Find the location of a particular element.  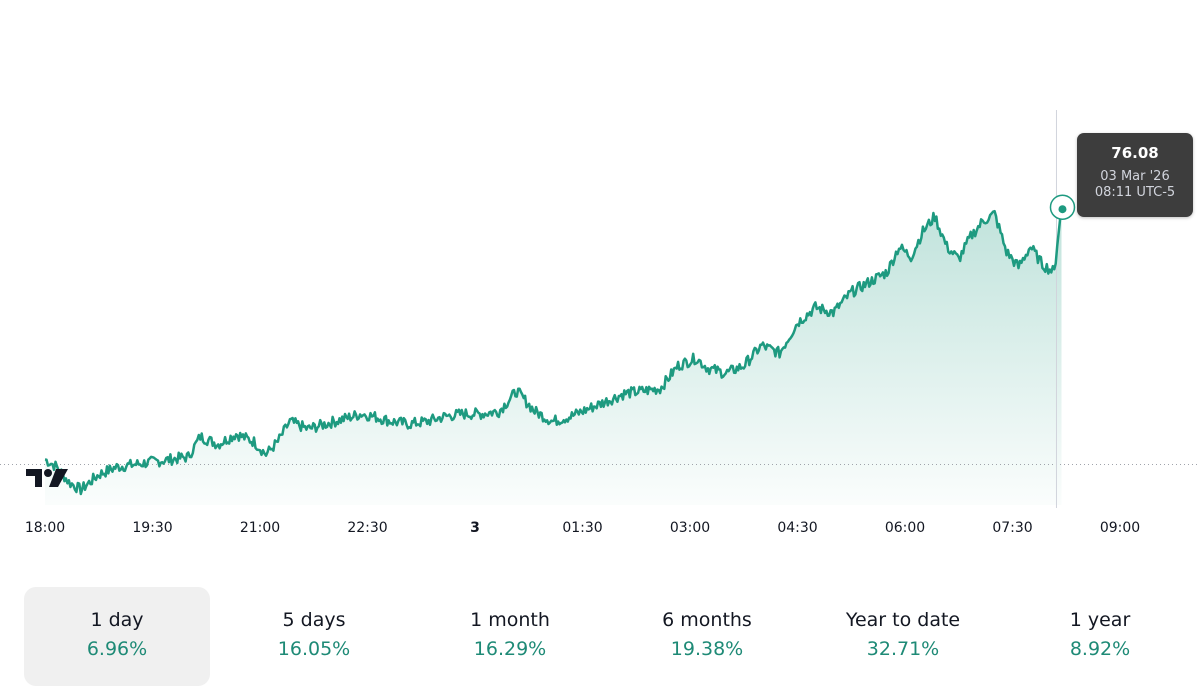

period-label: 1 day is located at coordinates (117, 620).